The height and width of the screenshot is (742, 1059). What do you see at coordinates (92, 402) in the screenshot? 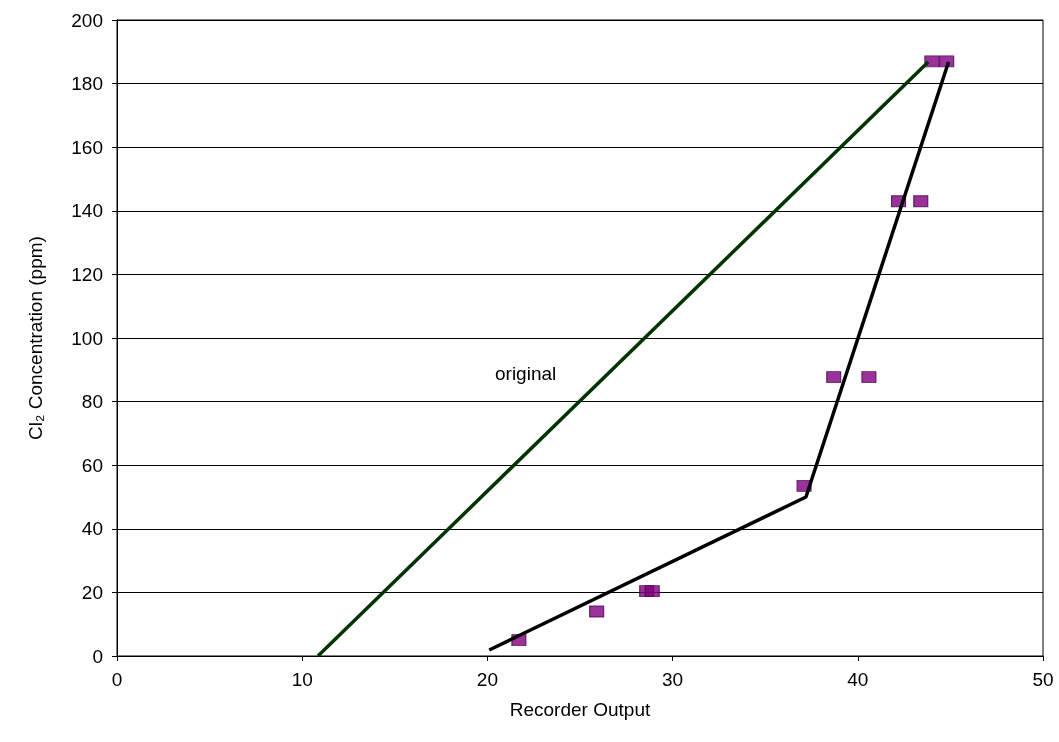
I see `y-tick-label: 80` at bounding box center [92, 402].